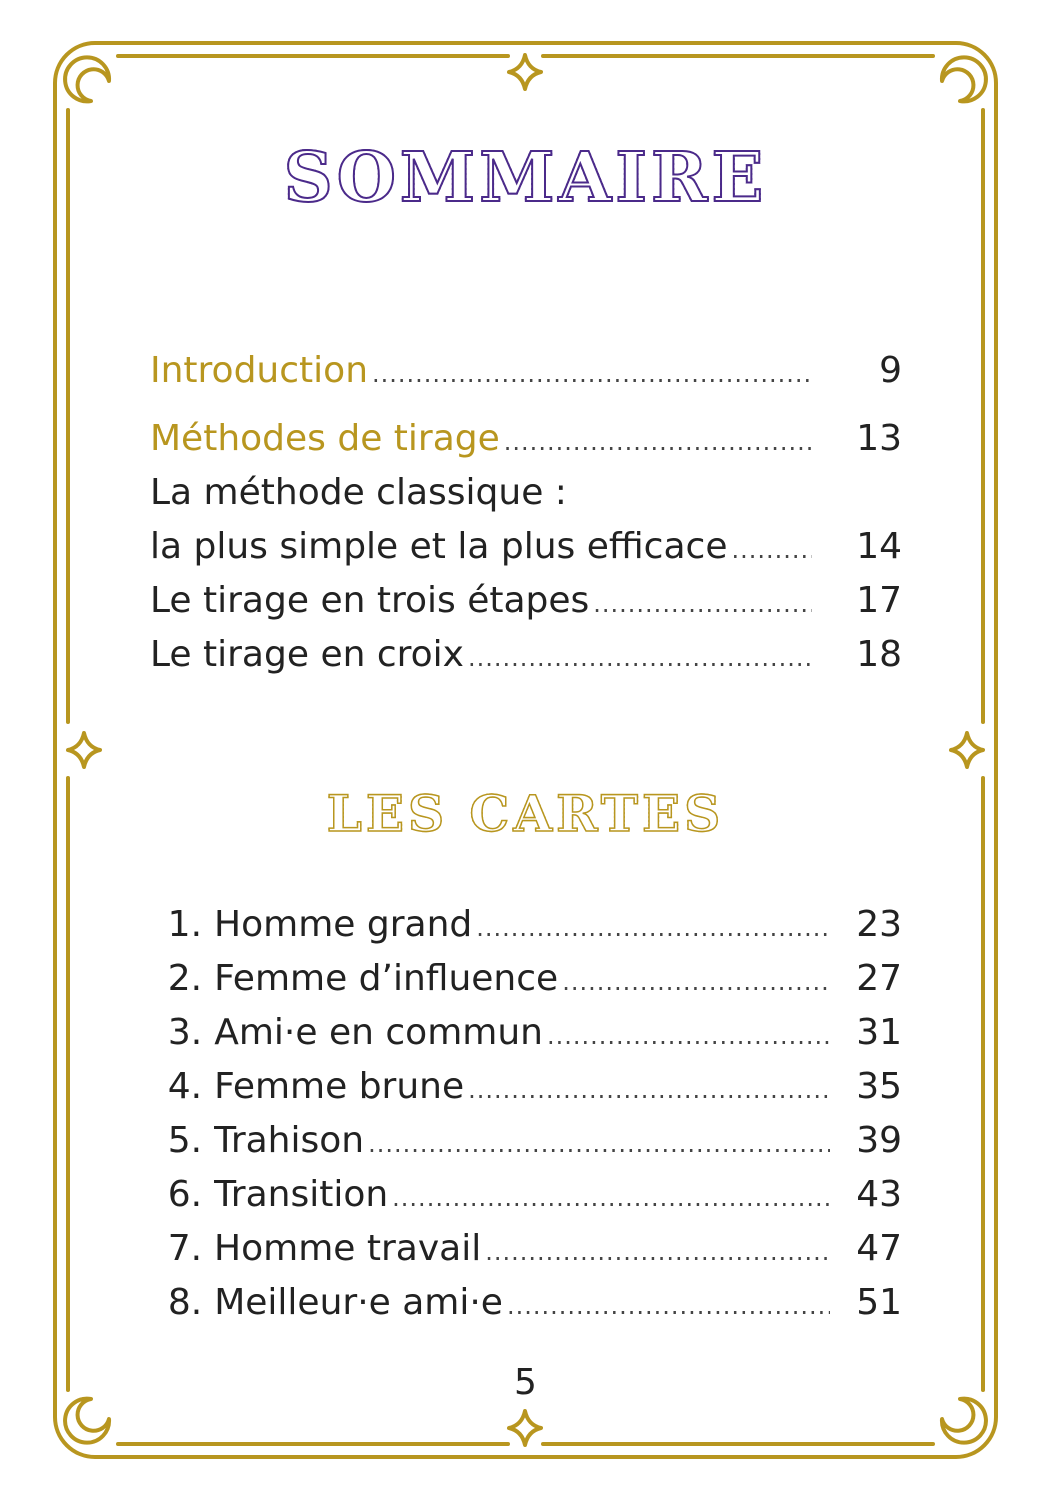 This screenshot has width=1051, height=1500. What do you see at coordinates (879, 1086) in the screenshot?
I see `entry-page: 35` at bounding box center [879, 1086].